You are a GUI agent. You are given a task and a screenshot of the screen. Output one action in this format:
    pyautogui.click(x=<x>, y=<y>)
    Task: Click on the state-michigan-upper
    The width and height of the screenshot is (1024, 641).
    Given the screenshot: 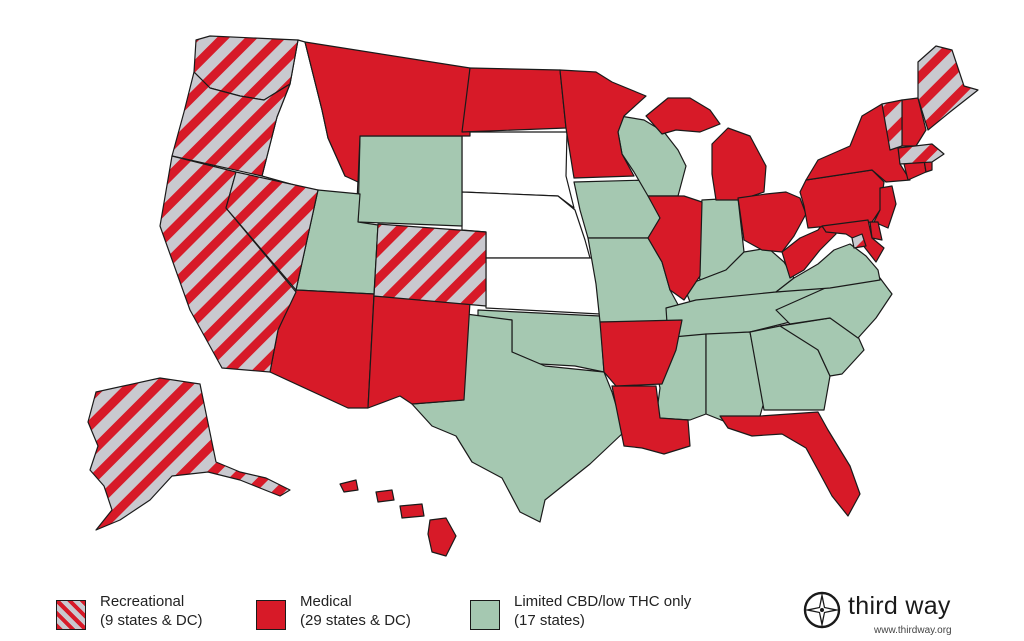 What is the action you would take?
    pyautogui.click(x=683, y=116)
    